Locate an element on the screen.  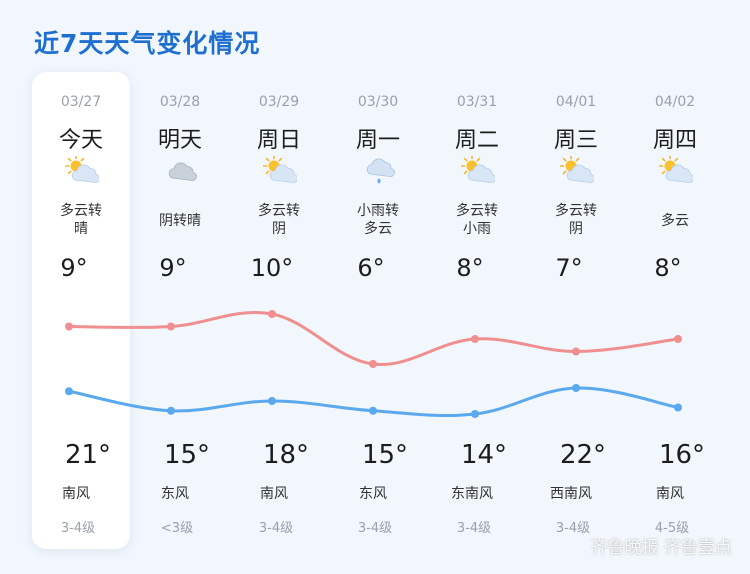
day-condition: 多云转晴 is located at coordinates (81, 220).